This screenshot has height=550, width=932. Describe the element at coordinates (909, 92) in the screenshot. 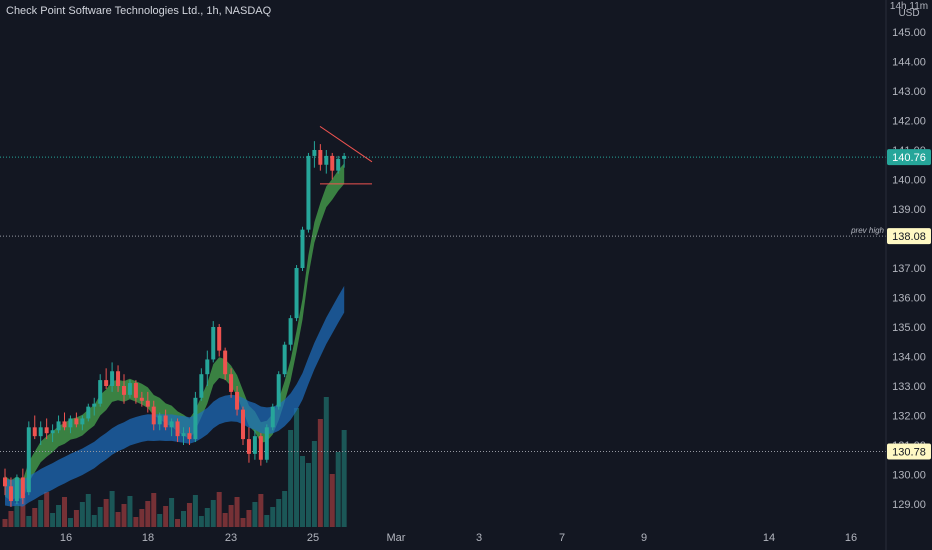

I see `y-tick-label: 143.00` at that location.